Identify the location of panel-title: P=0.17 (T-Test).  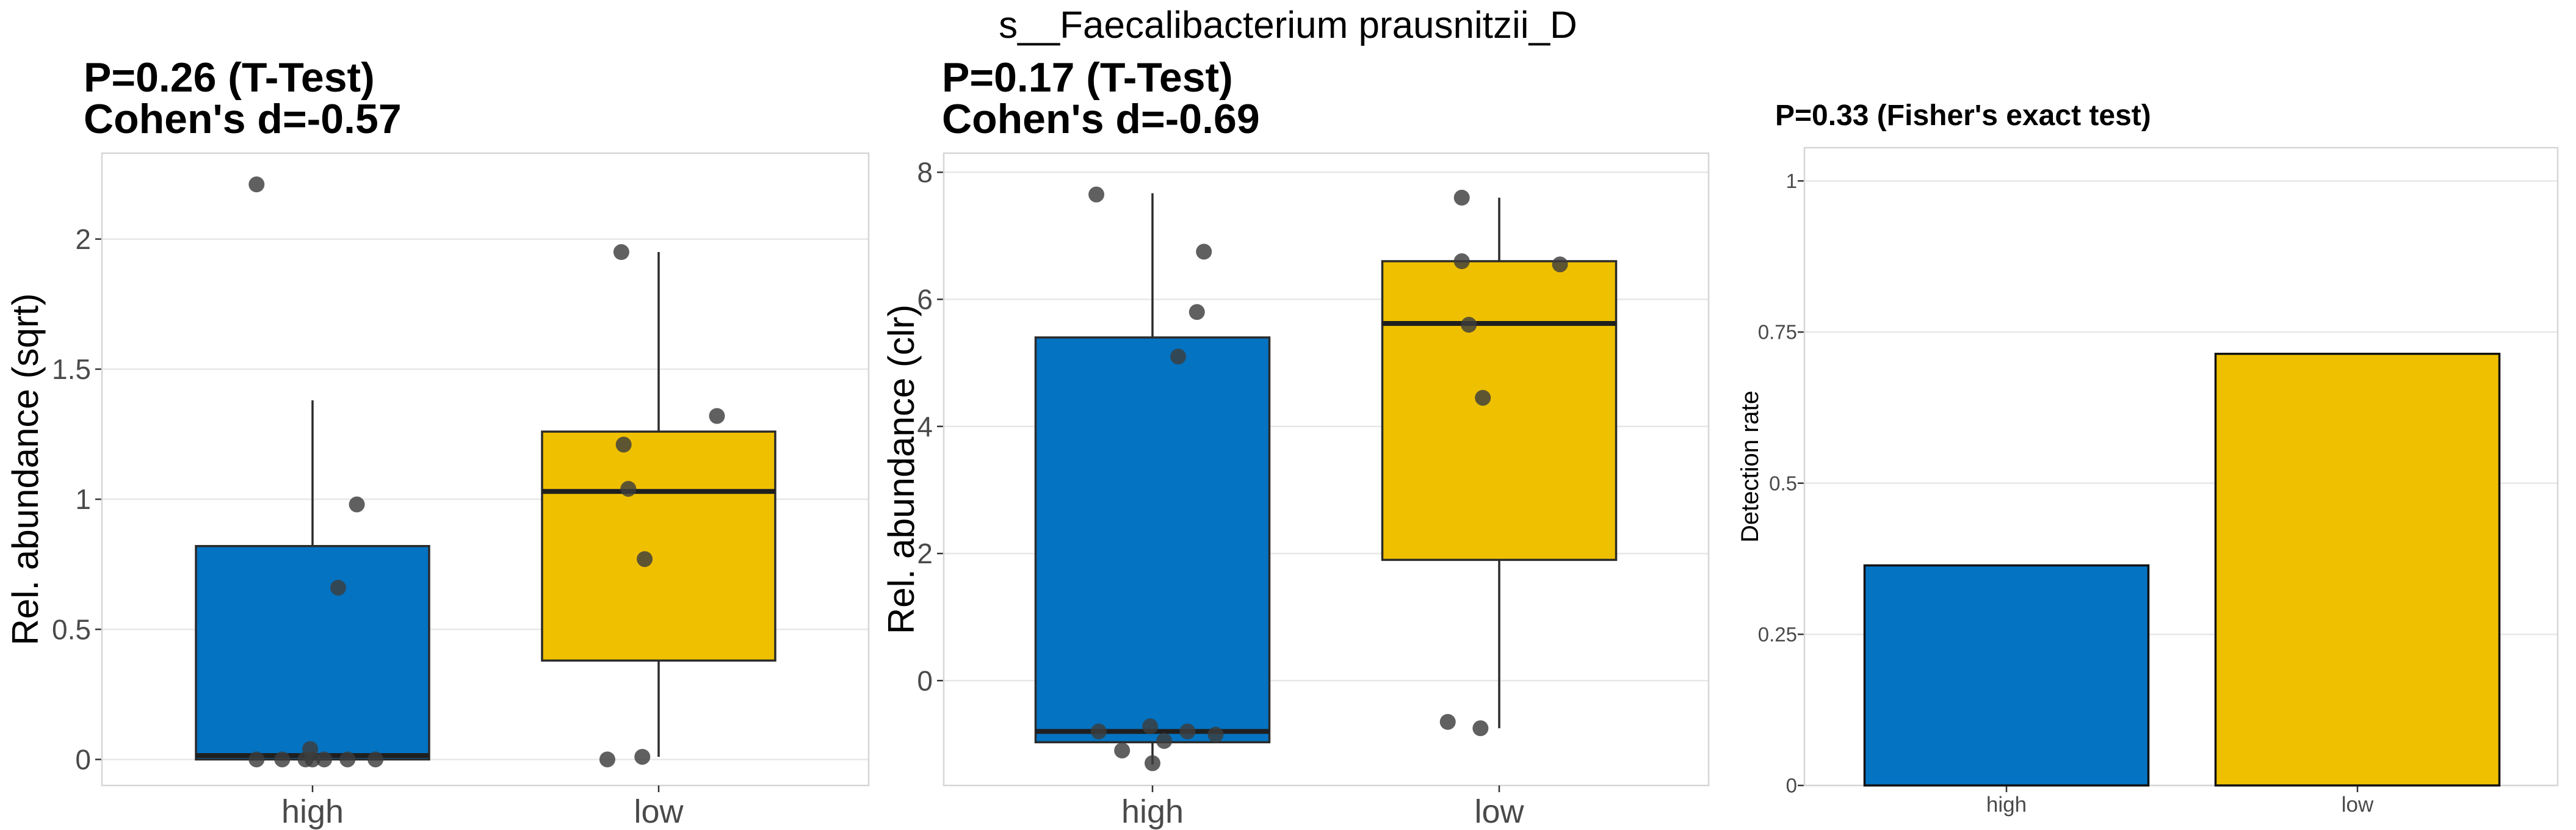
(1087, 77).